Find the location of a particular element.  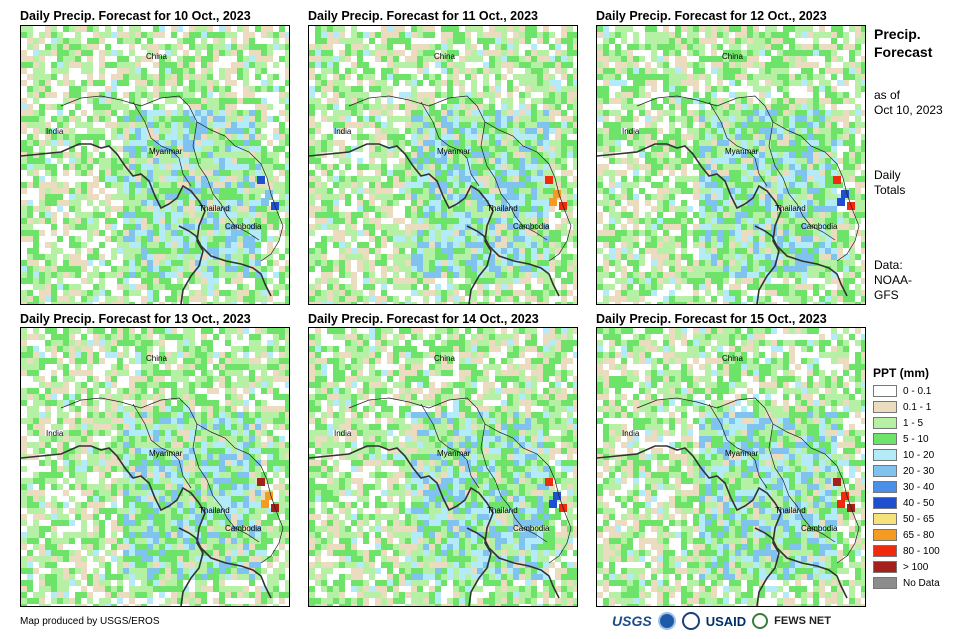

legend-item: 0 - 0.1 is located at coordinates (906, 391).